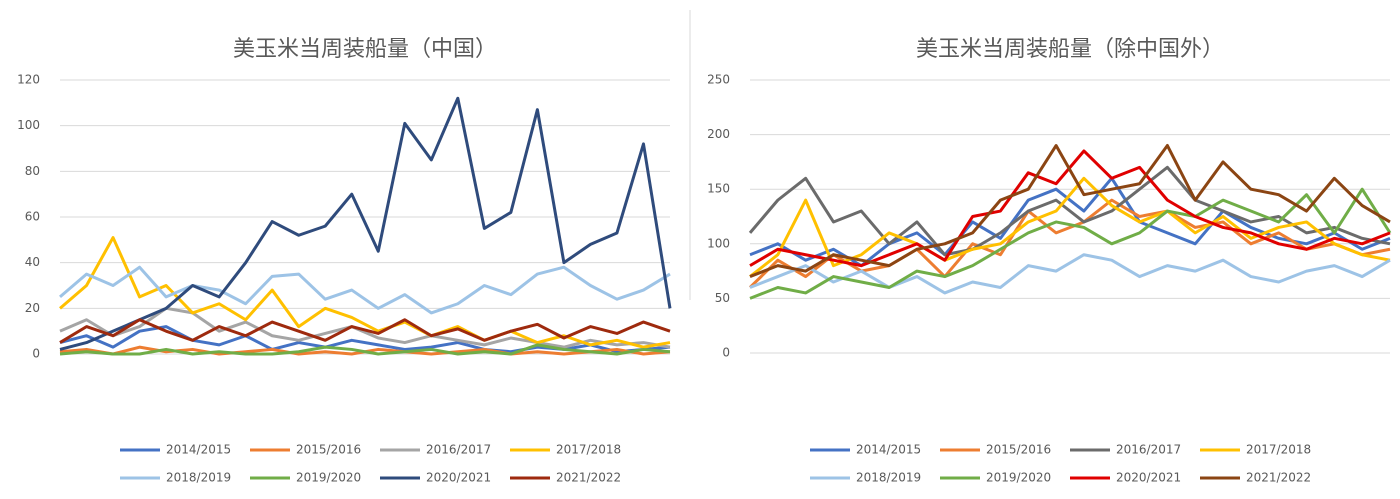 The height and width of the screenshot is (499, 1400). I want to click on y-tick-label: 120, so click(28, 80).